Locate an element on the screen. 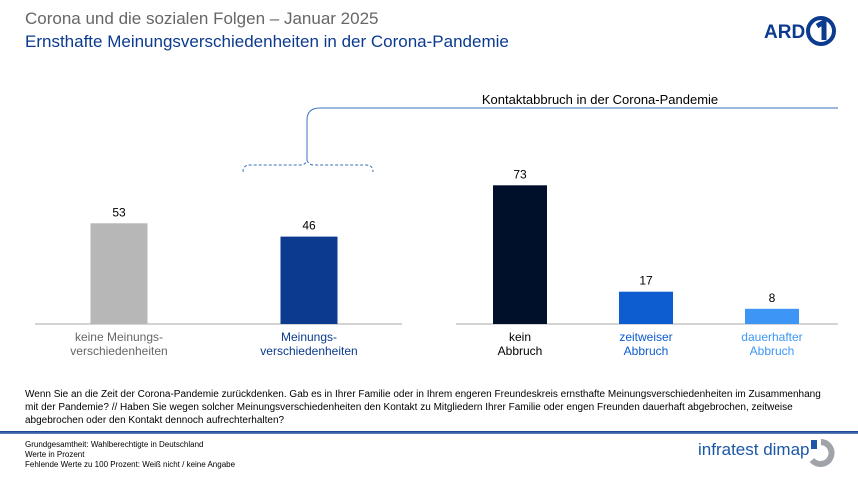  infratest-dimap-logo-icon is located at coordinates (822, 453).